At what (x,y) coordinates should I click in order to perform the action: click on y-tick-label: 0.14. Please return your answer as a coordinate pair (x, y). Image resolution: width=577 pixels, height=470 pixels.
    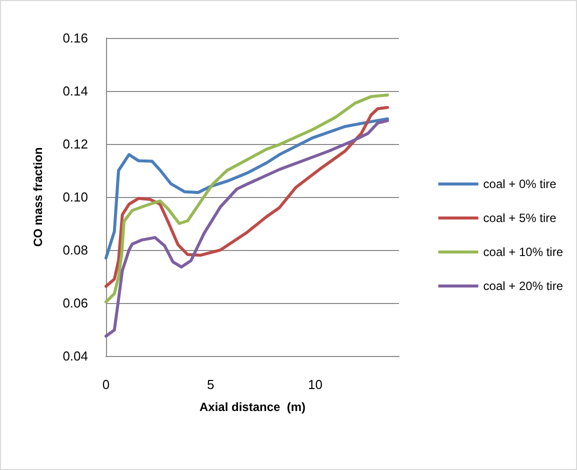
    Looking at the image, I should click on (75, 91).